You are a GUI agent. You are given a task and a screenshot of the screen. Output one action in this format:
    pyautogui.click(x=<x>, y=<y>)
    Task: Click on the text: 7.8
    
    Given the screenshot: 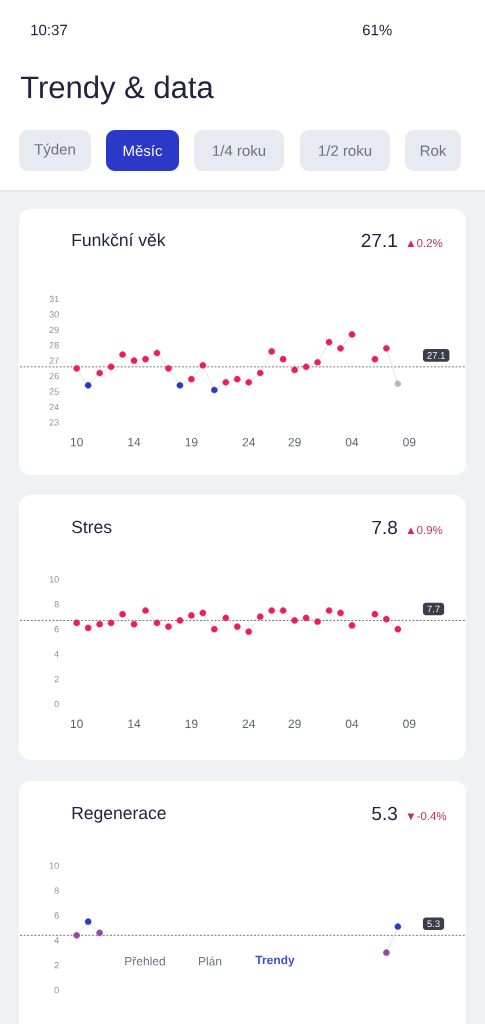 What is the action you would take?
    pyautogui.click(x=384, y=527)
    